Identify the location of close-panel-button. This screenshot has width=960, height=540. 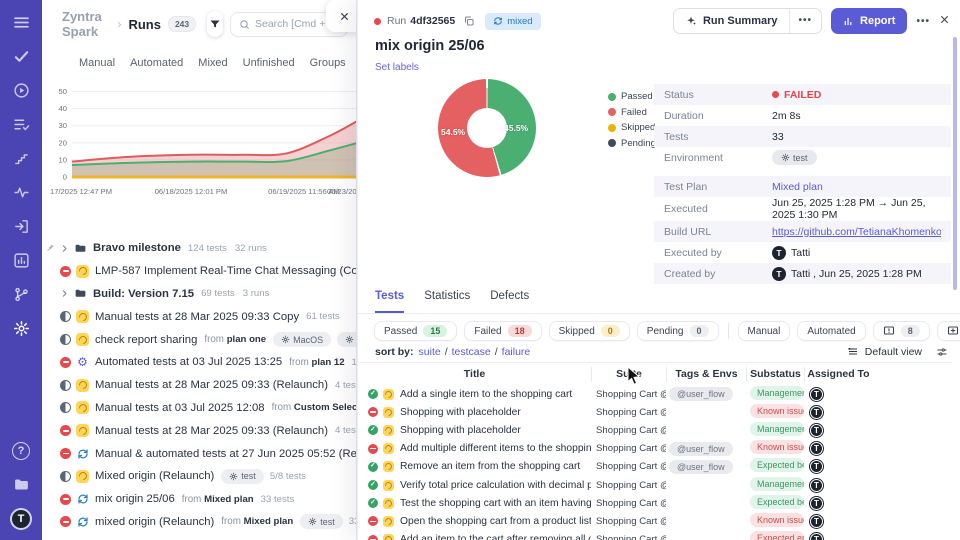
(341, 16).